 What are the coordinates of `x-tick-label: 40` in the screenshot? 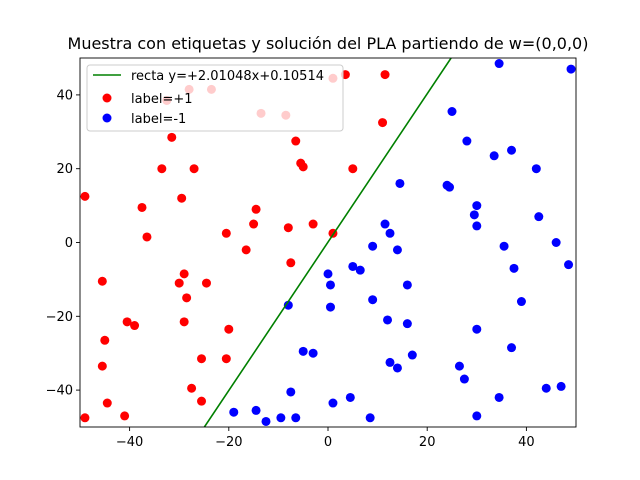 It's located at (526, 442).